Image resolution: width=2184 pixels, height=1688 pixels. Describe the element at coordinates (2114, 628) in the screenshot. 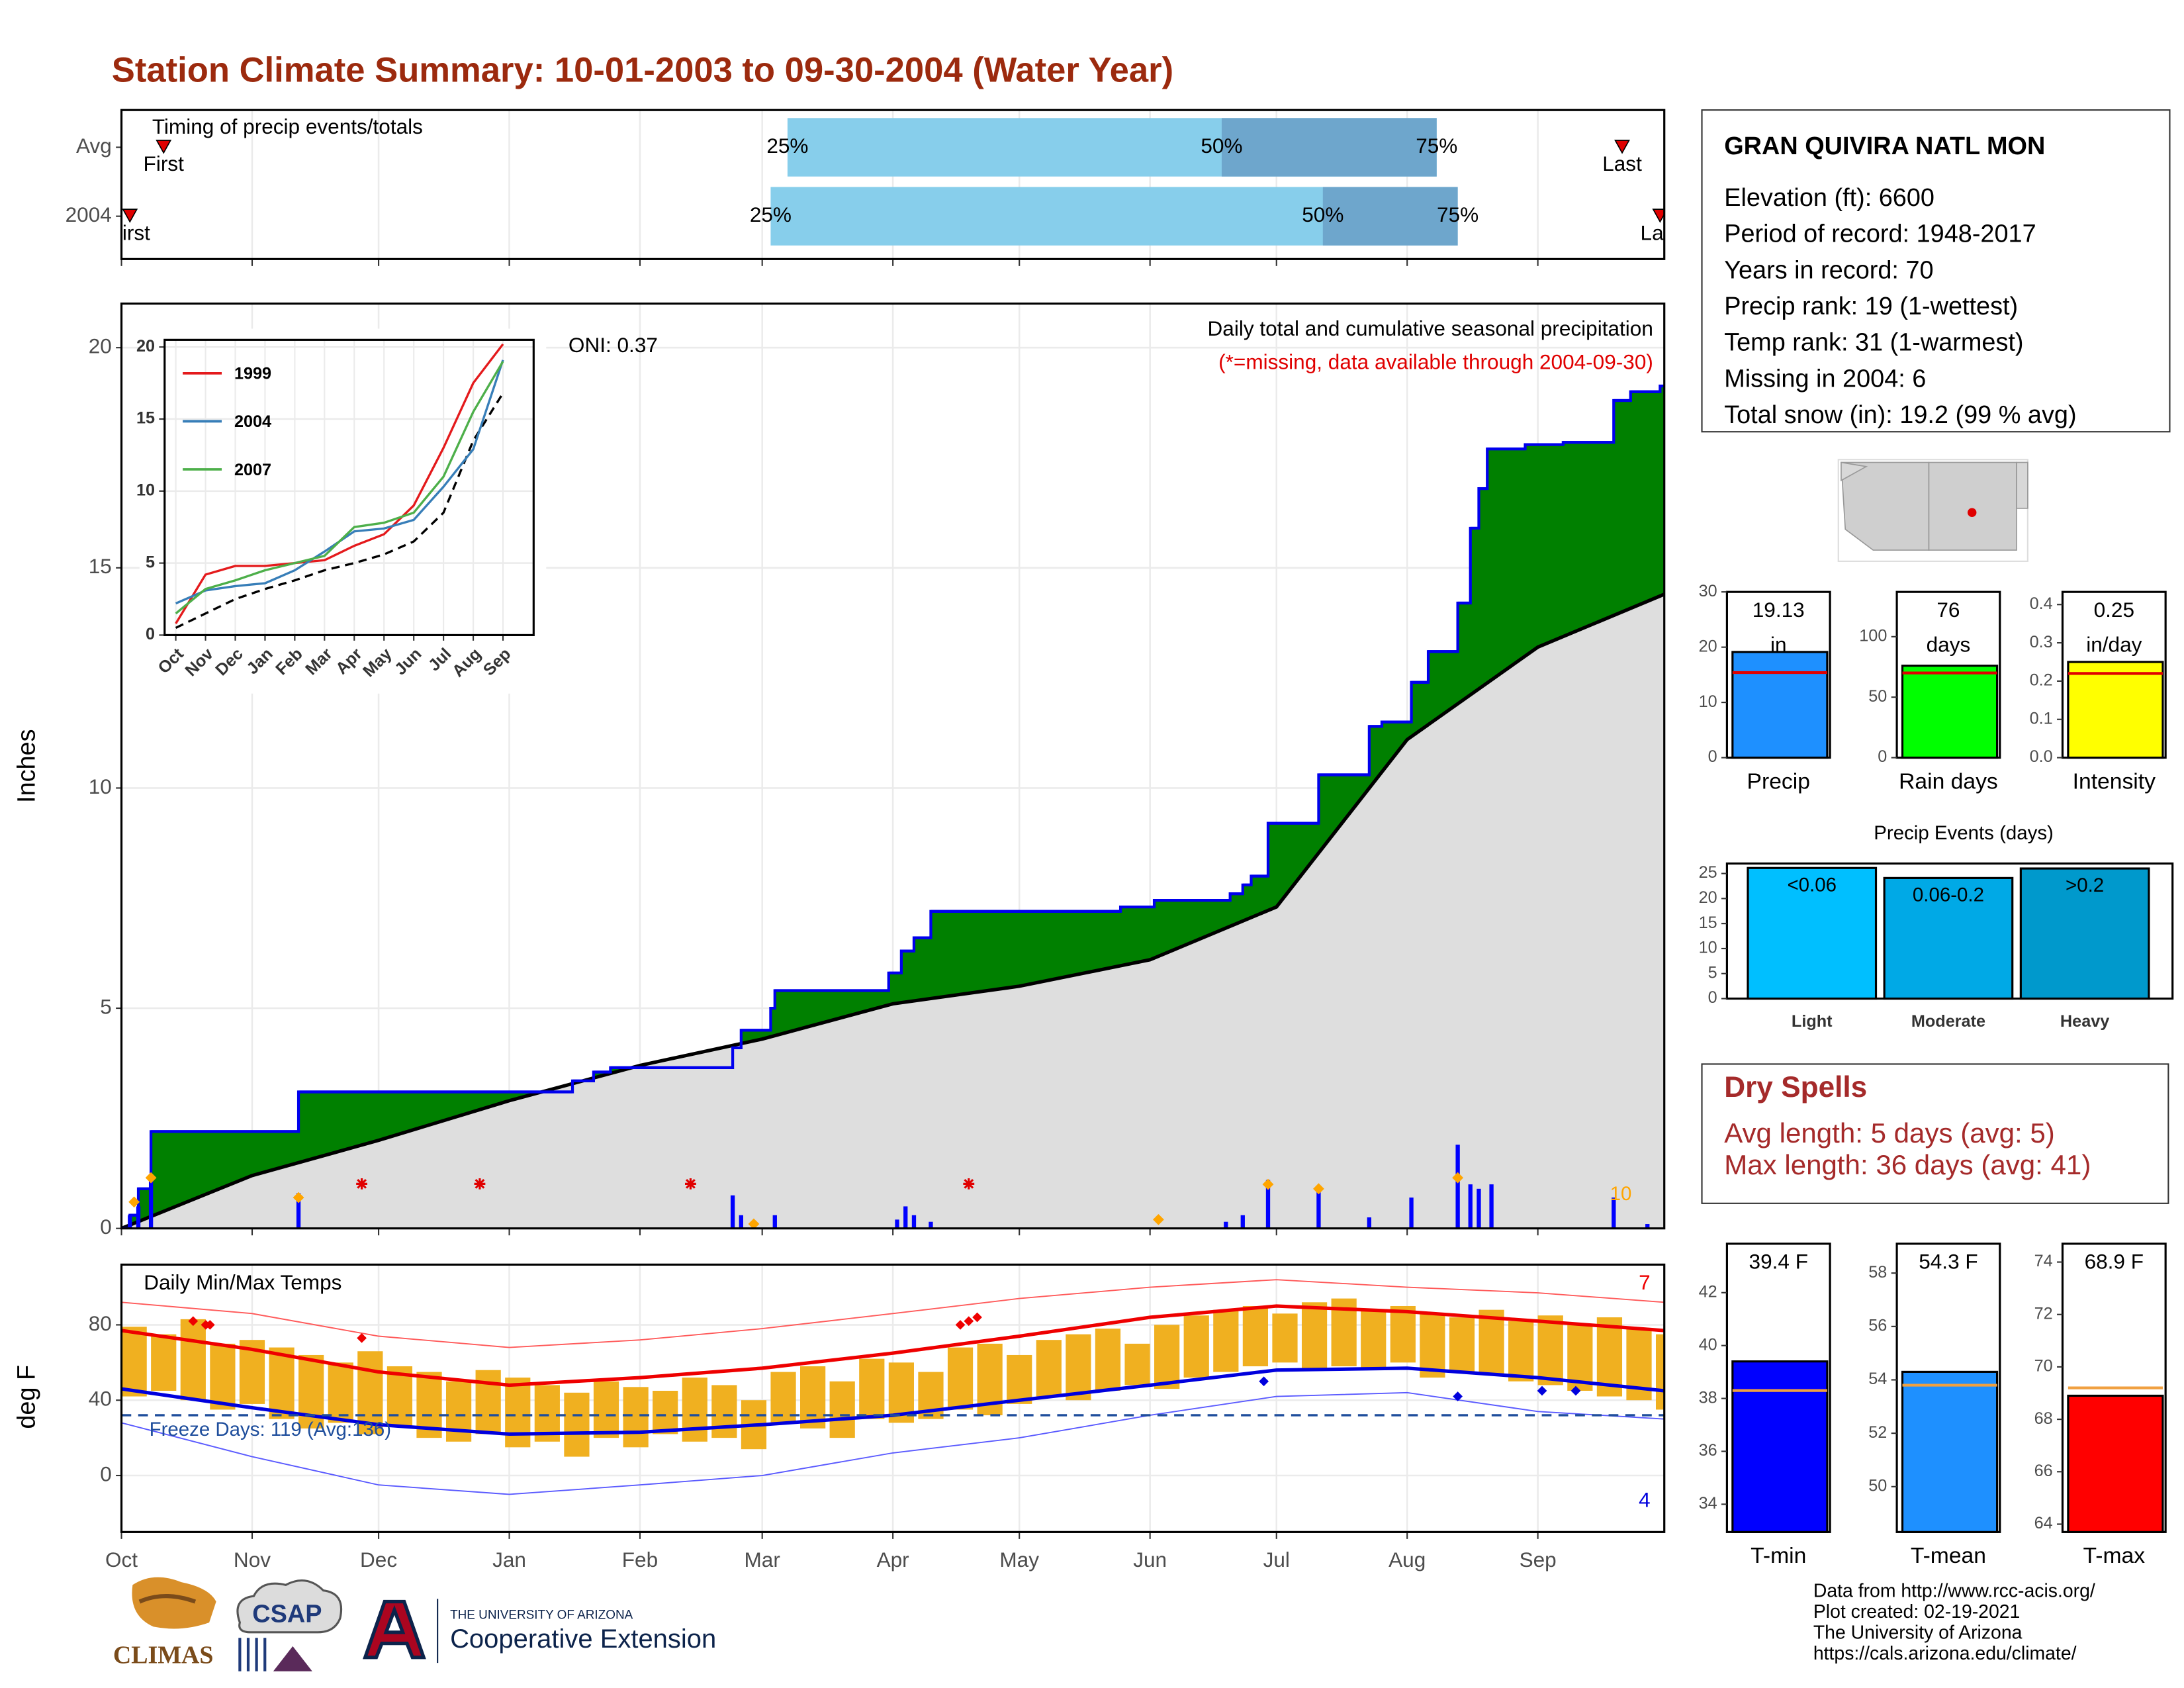

I see `value-label: 0.25 in/day` at that location.